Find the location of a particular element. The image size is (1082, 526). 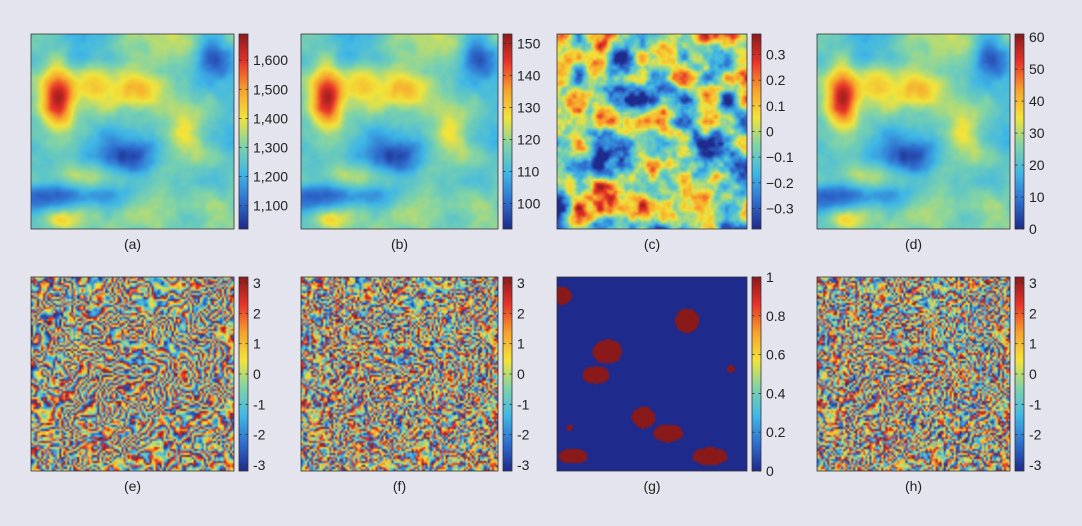

panel-e: -3 -2 -1 0 1 2 3 (e) is located at coordinates (148, 384).